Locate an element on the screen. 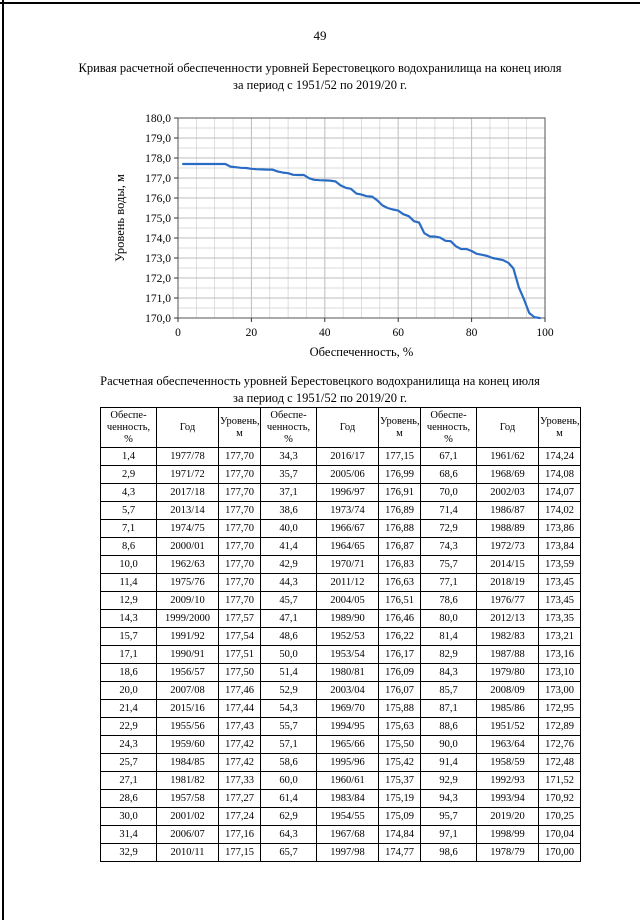 This screenshot has height=920, width=640. table-cell: 17,1 is located at coordinates (128, 654).